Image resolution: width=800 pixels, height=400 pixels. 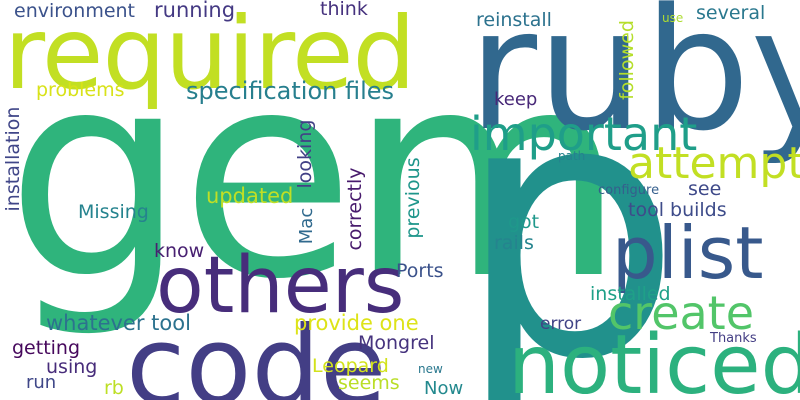 I want to click on word-required: required, so click(x=210, y=56).